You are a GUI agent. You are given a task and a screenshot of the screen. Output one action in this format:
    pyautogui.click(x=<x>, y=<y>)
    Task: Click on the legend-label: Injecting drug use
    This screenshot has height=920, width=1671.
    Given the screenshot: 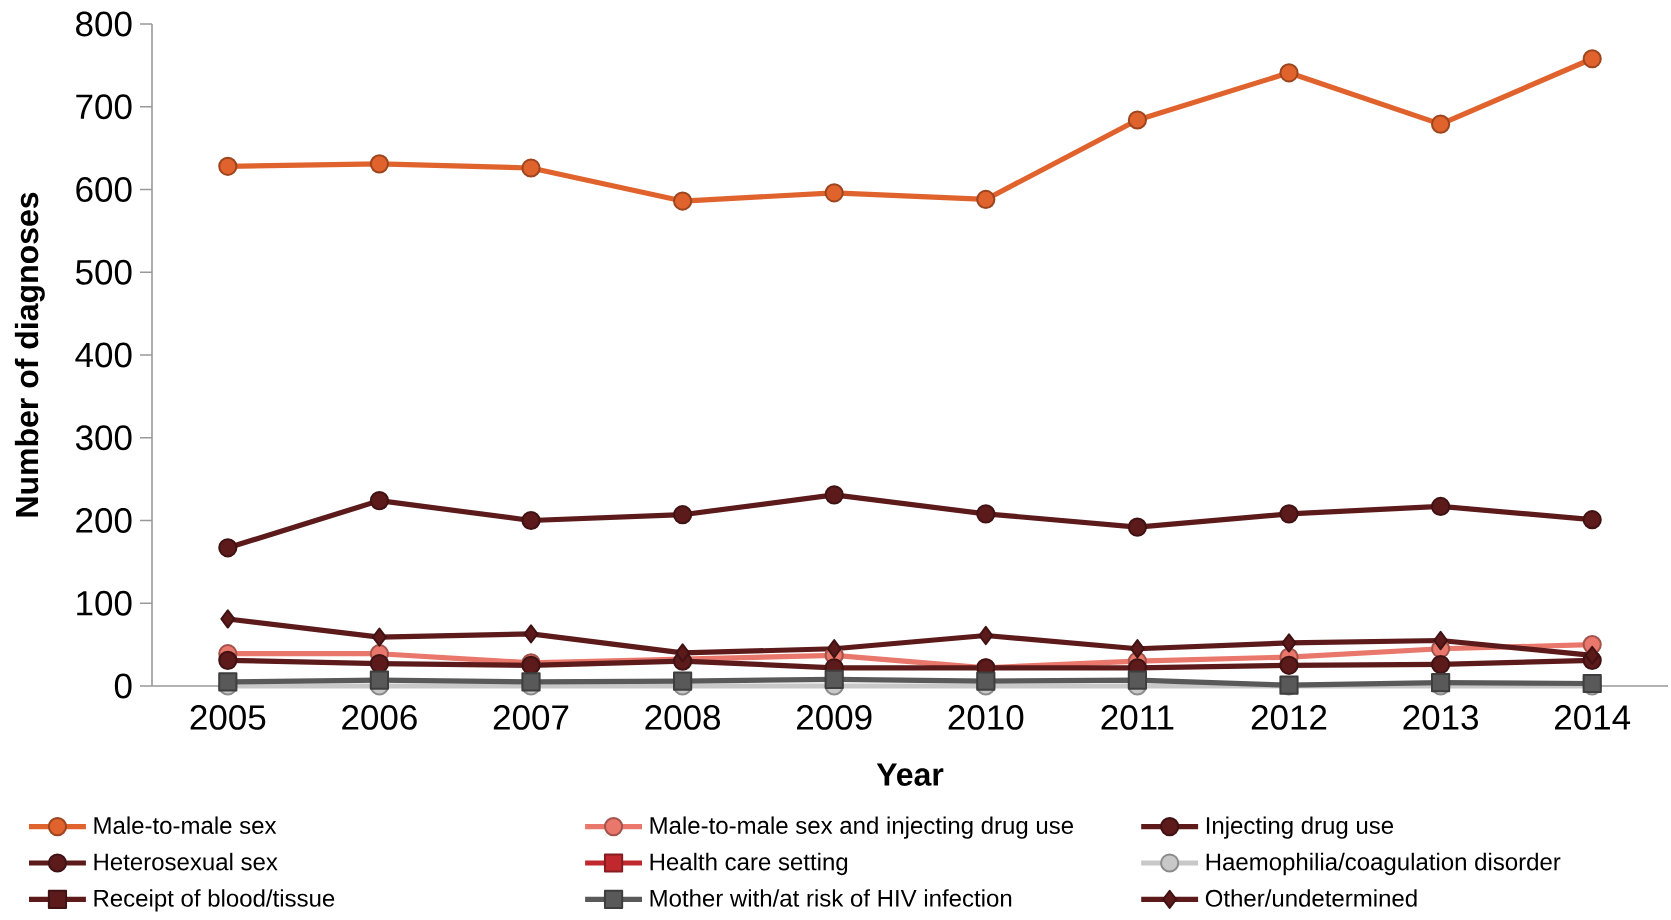 What is the action you would take?
    pyautogui.click(x=1300, y=827)
    